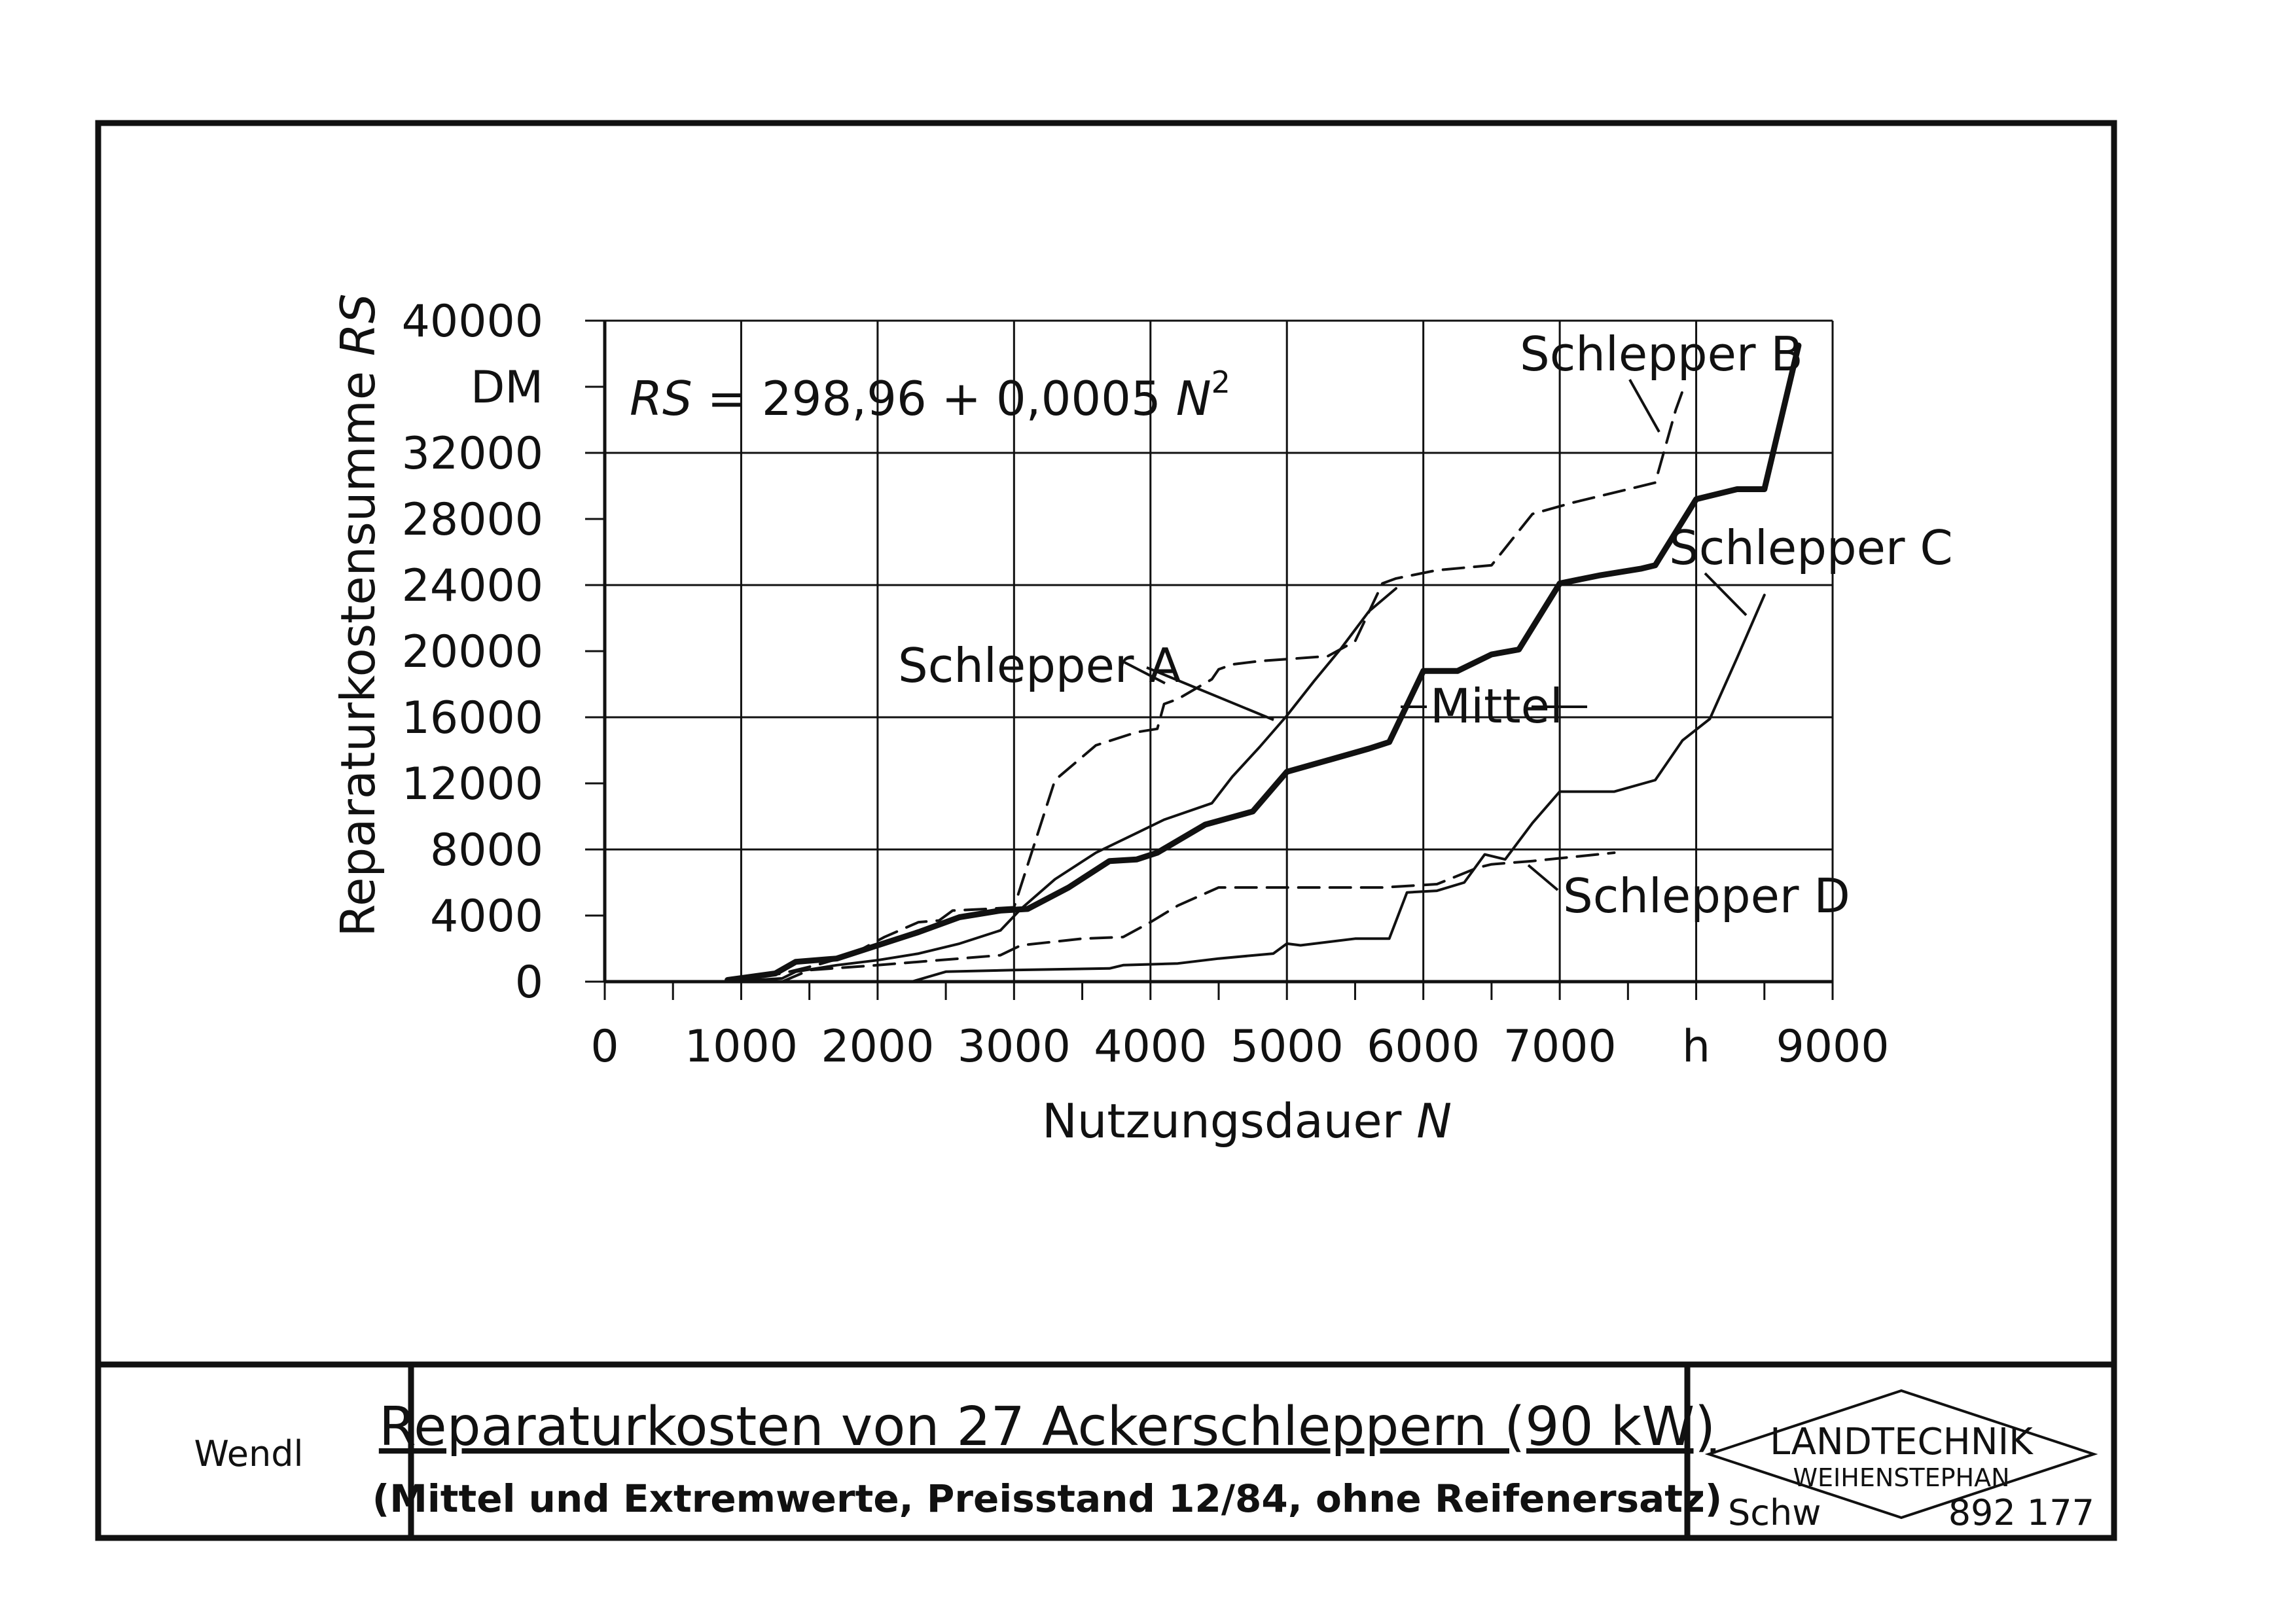  I want to click on y-tick-label: 0, so click(529, 982).